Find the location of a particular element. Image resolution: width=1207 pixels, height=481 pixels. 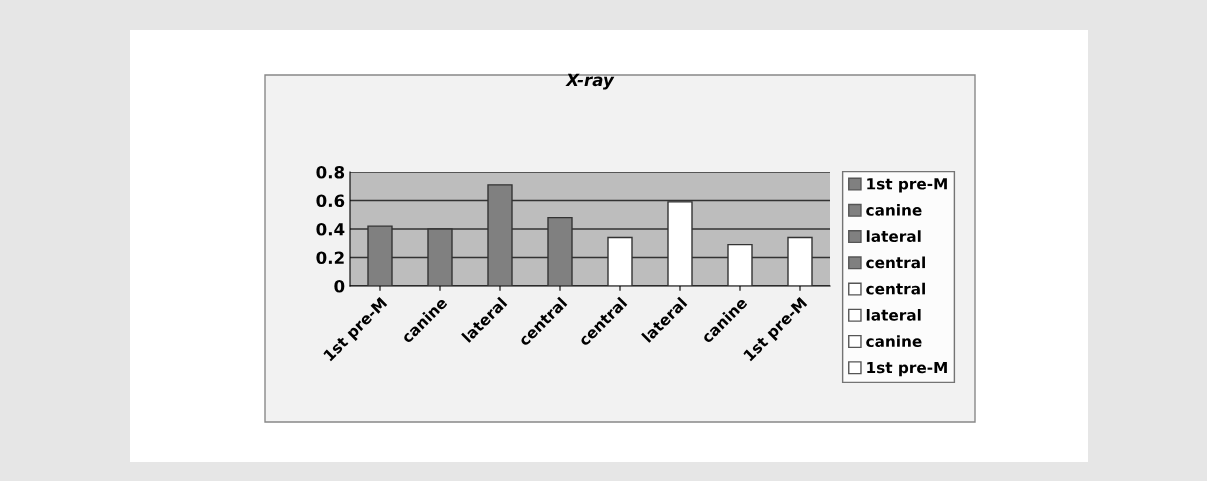

y-tick-label: 0.6 is located at coordinates (330, 201).